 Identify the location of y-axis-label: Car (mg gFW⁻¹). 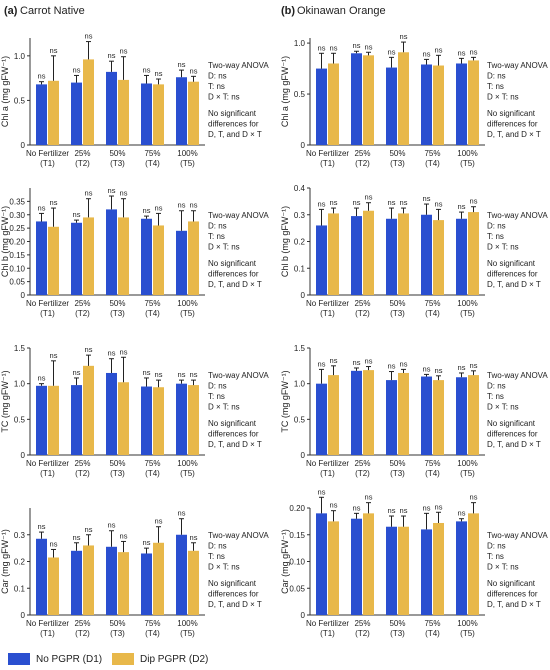
(285, 561).